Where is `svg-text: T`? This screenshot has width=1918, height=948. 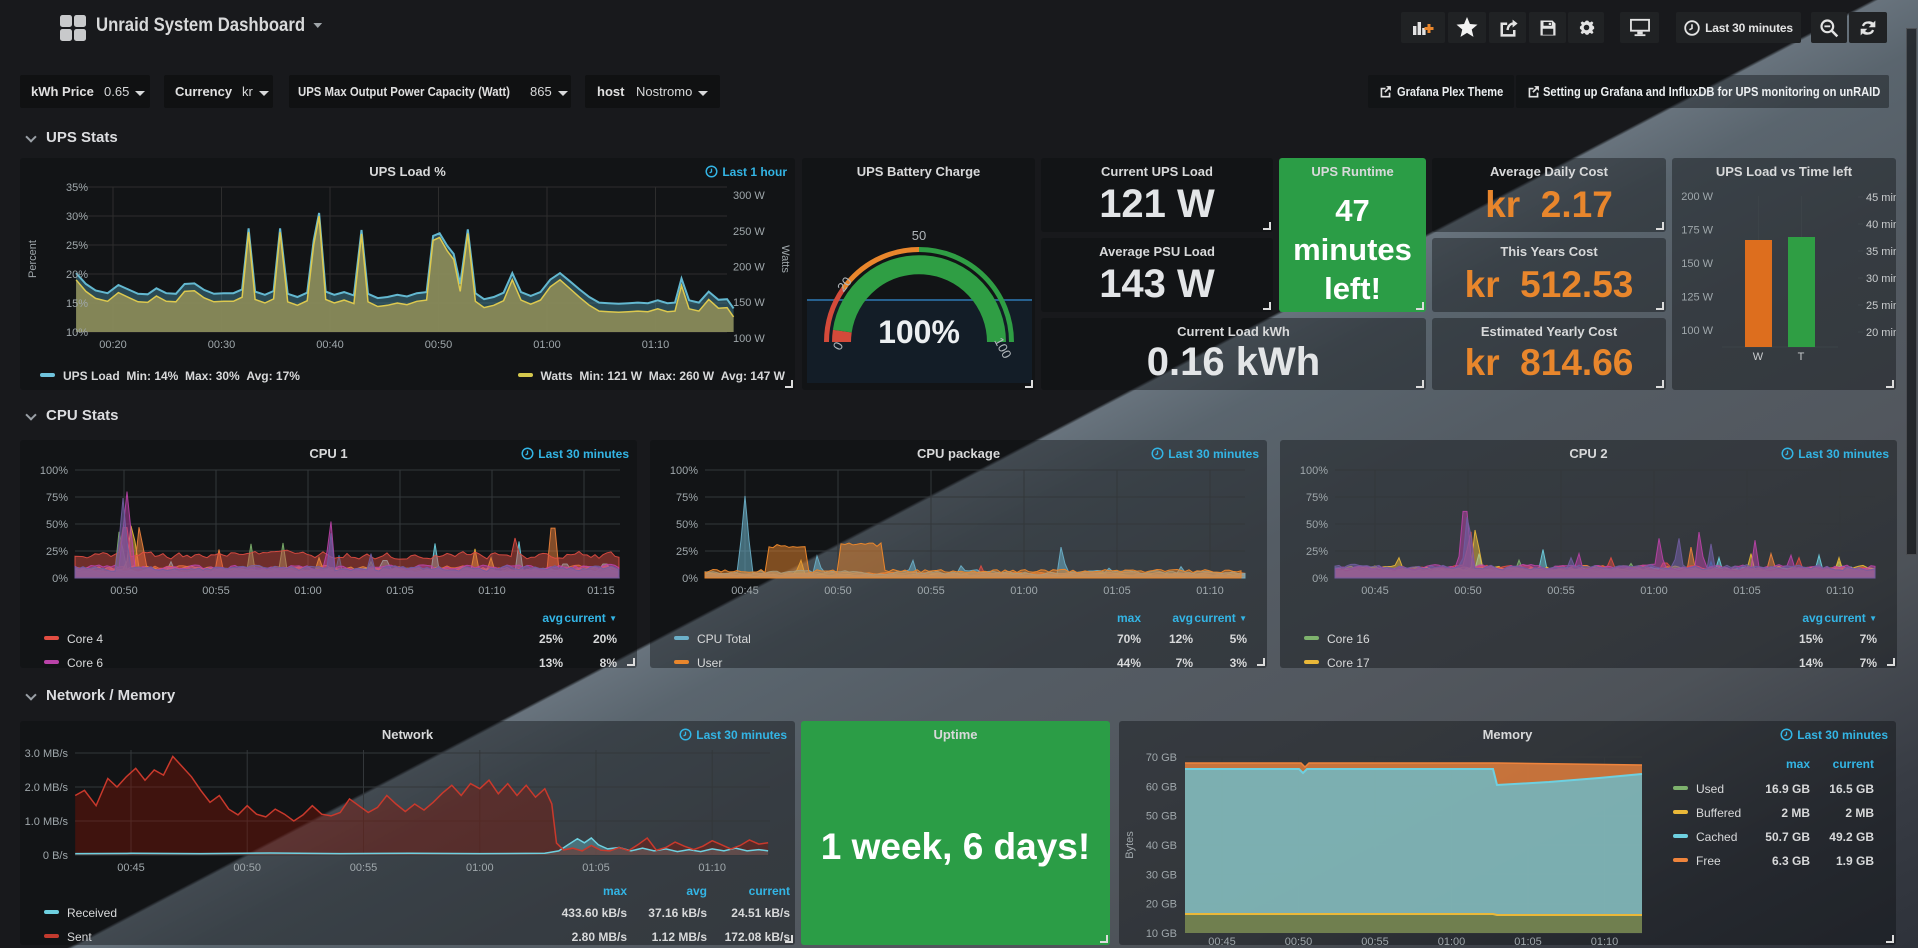 svg-text: T is located at coordinates (1801, 357).